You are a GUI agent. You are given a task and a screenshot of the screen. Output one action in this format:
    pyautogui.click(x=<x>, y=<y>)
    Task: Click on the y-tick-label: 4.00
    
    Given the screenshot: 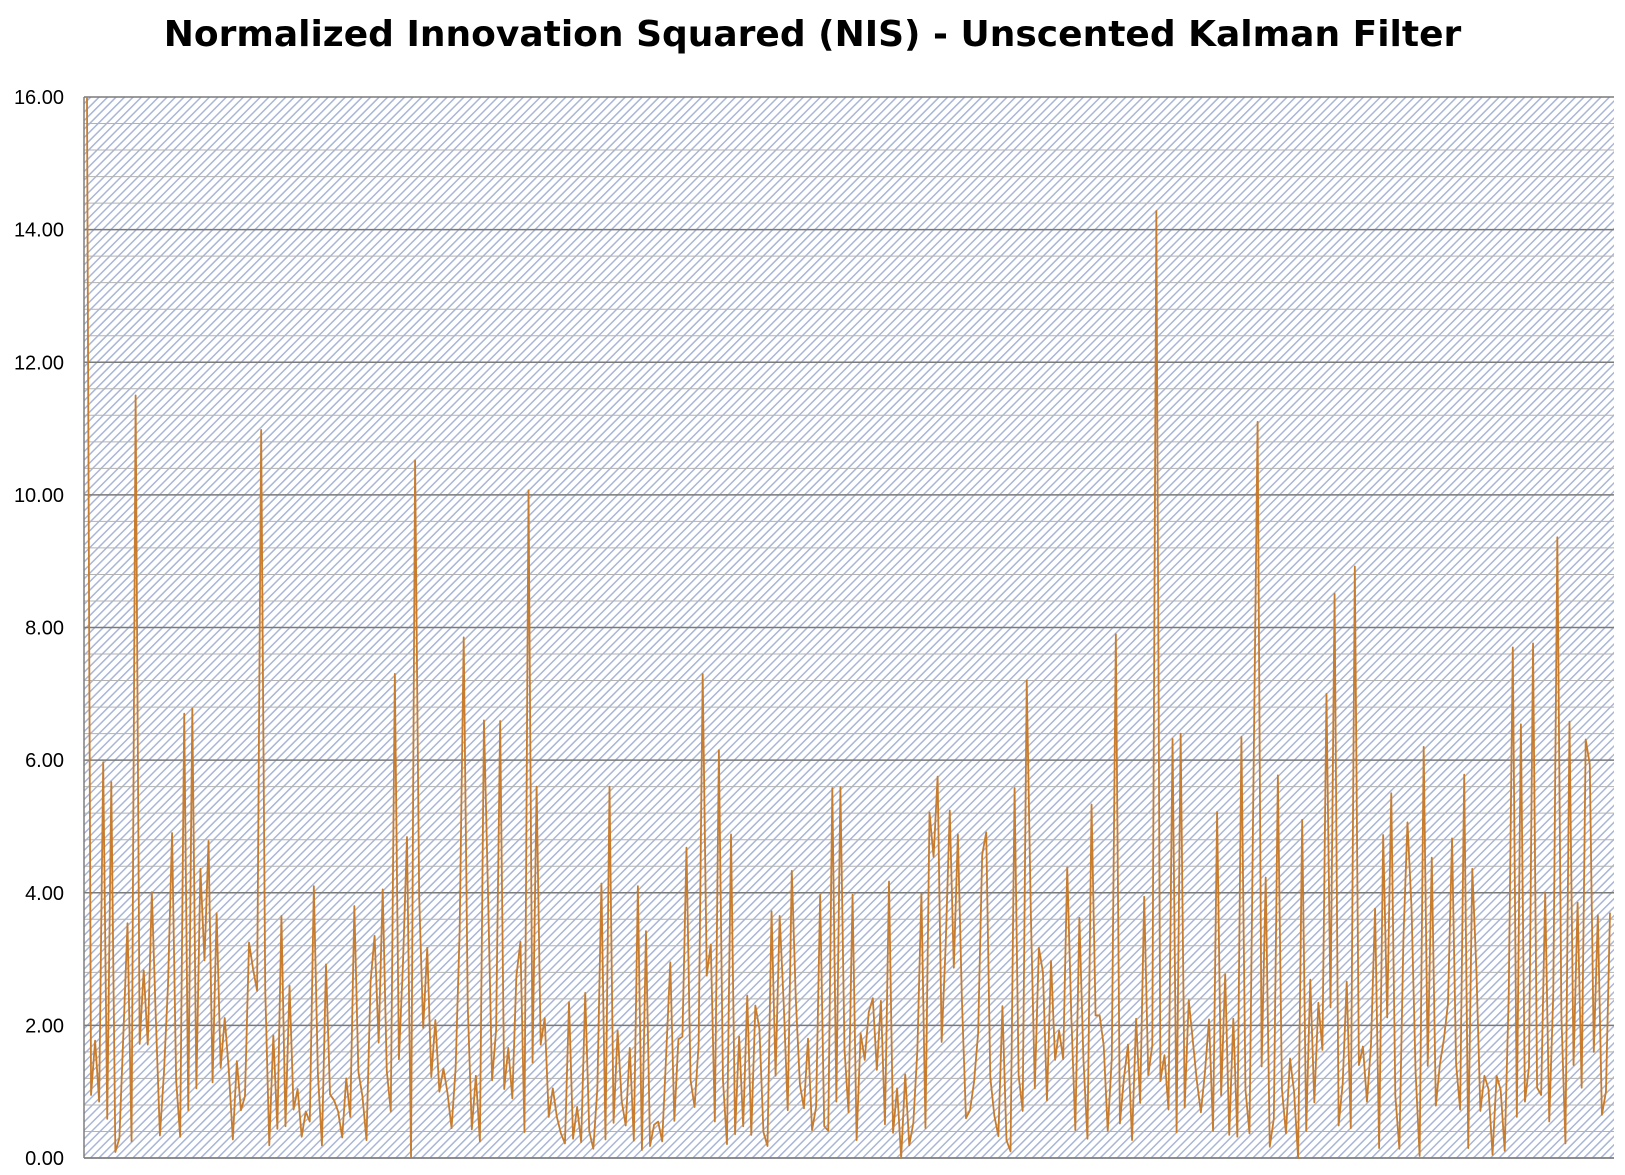 What is the action you would take?
    pyautogui.click(x=44, y=894)
    